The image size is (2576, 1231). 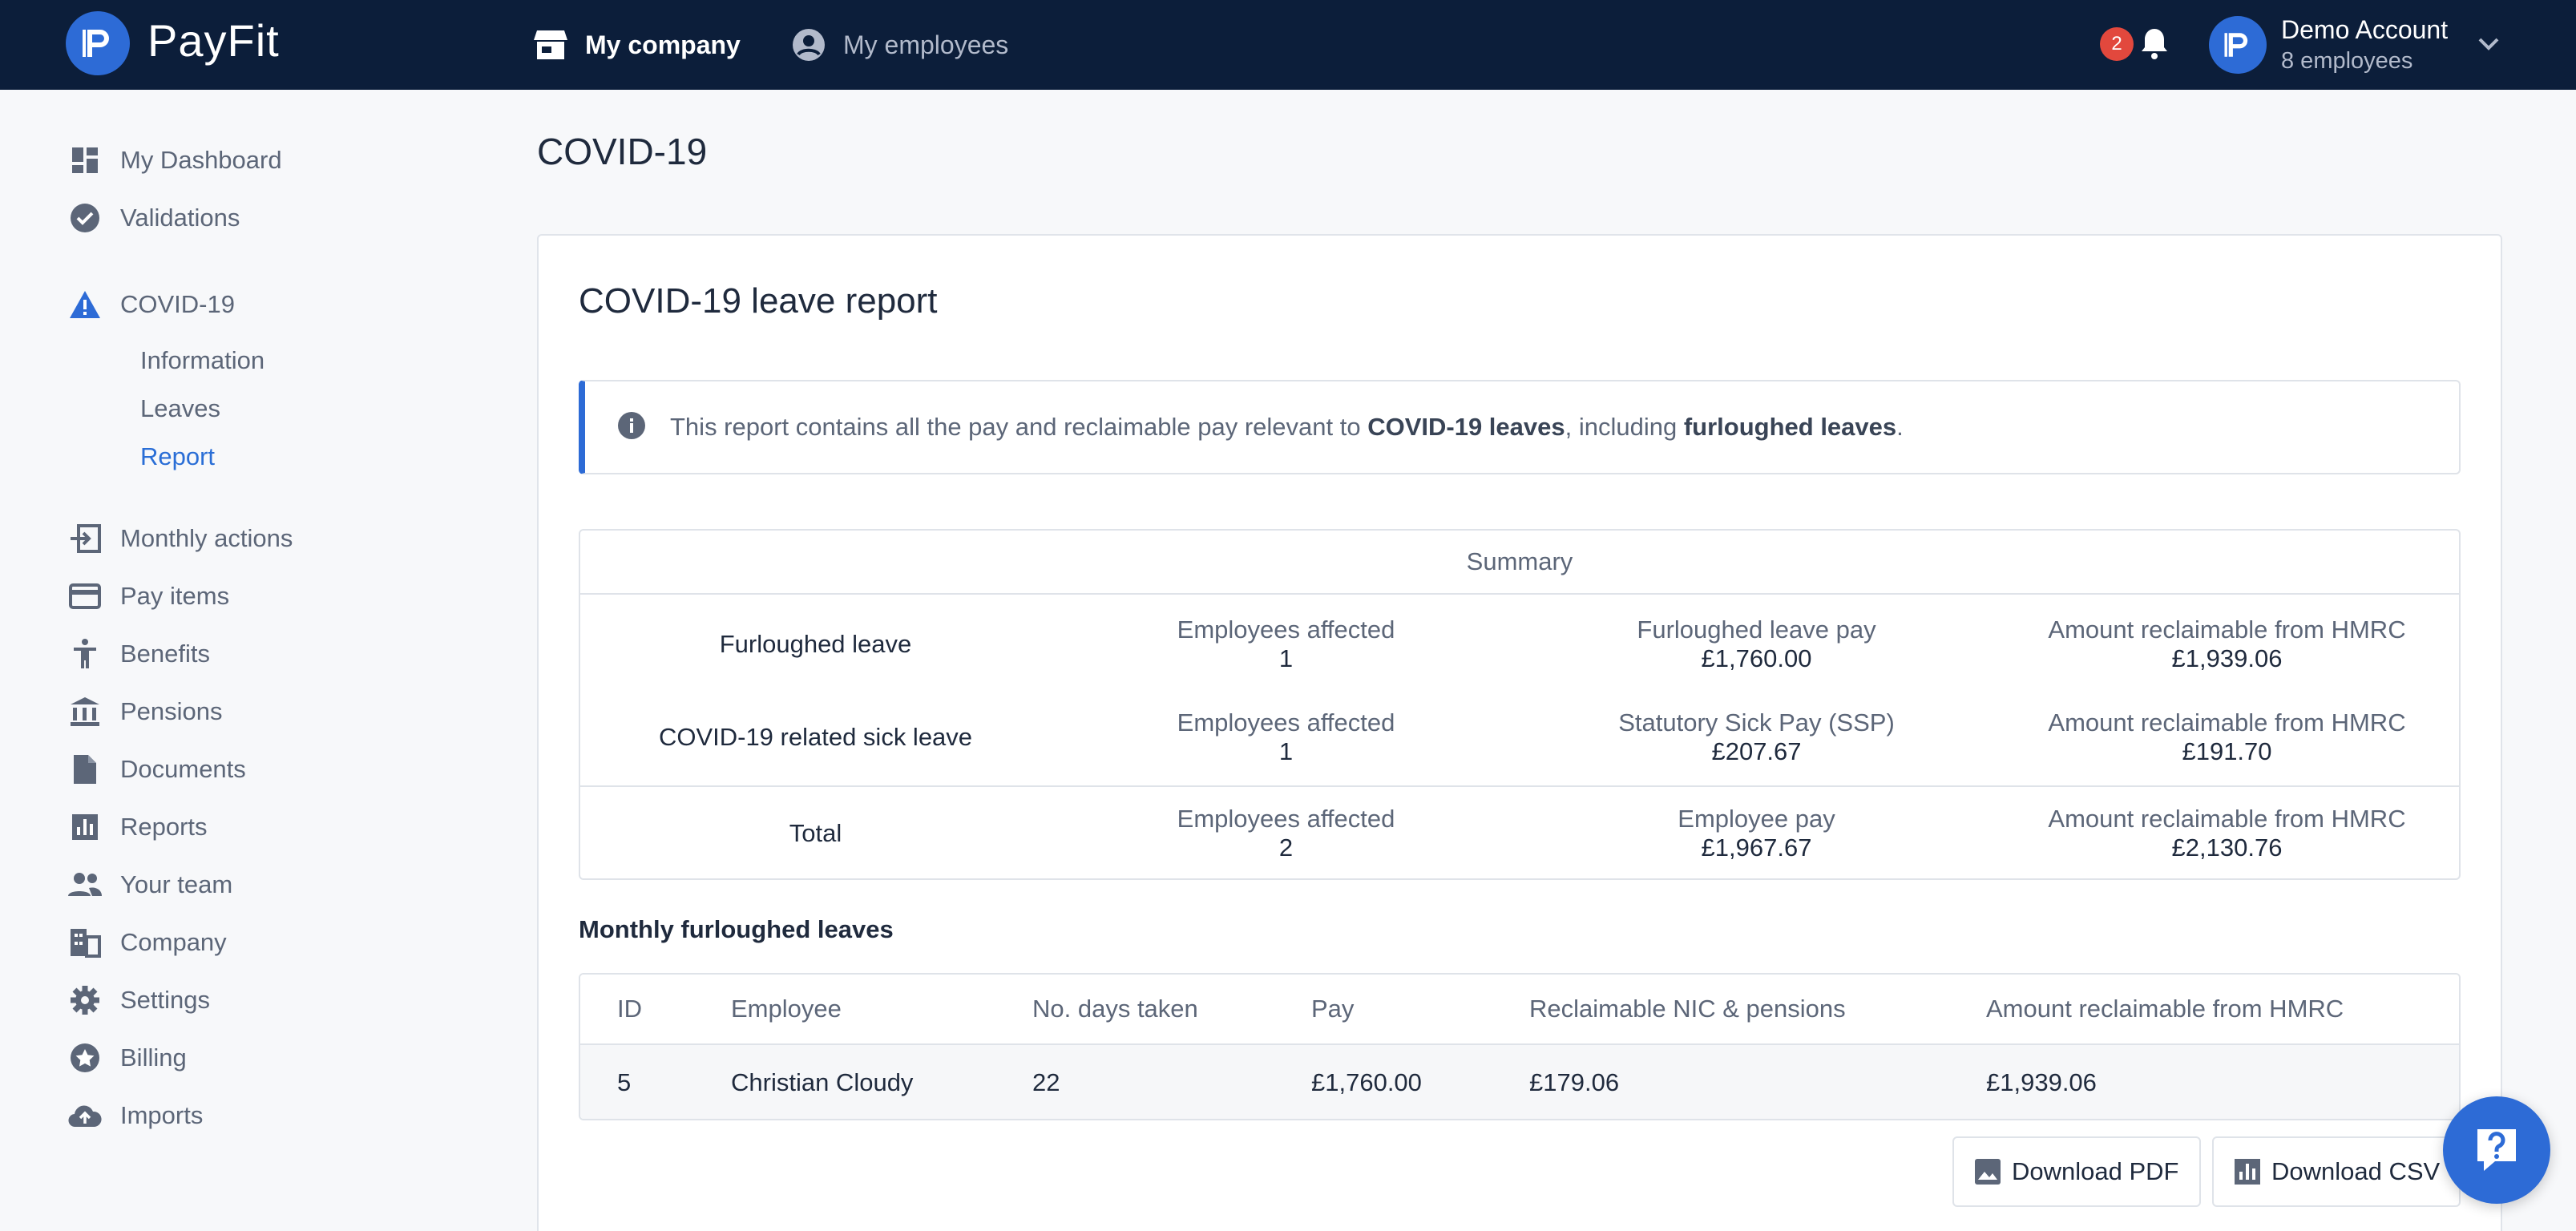 What do you see at coordinates (1688, 1009) in the screenshot?
I see `column-header-nic: Reclaimable NIC & pensions` at bounding box center [1688, 1009].